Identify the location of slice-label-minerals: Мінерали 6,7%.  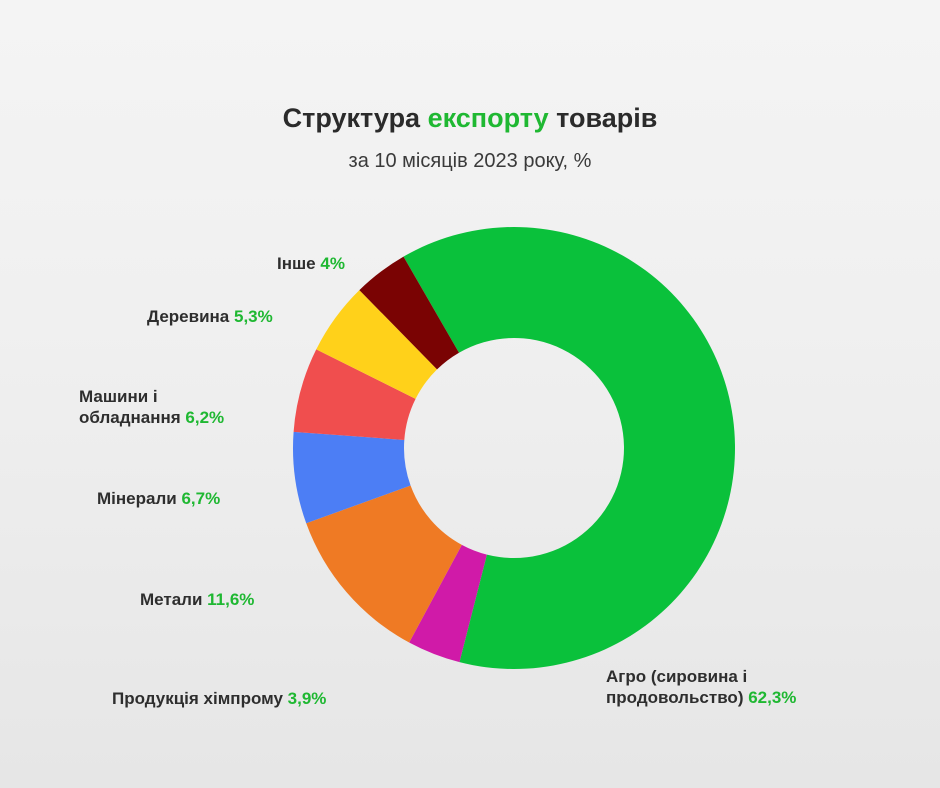
(159, 498).